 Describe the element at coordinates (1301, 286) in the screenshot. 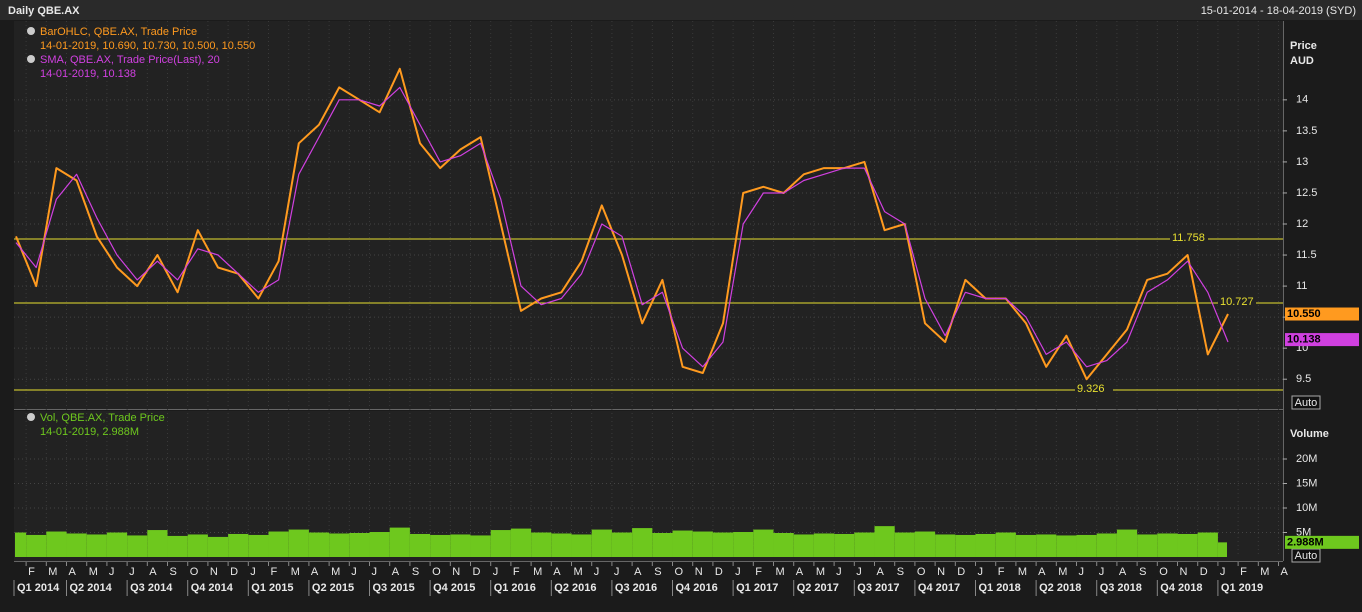

I see `y-tick-label: 11` at that location.